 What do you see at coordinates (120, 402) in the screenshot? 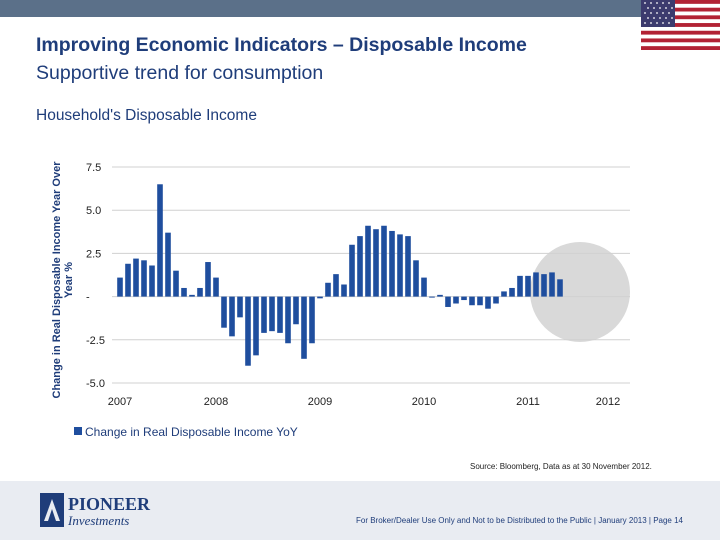
I see `x-tick-label: 2007` at bounding box center [120, 402].